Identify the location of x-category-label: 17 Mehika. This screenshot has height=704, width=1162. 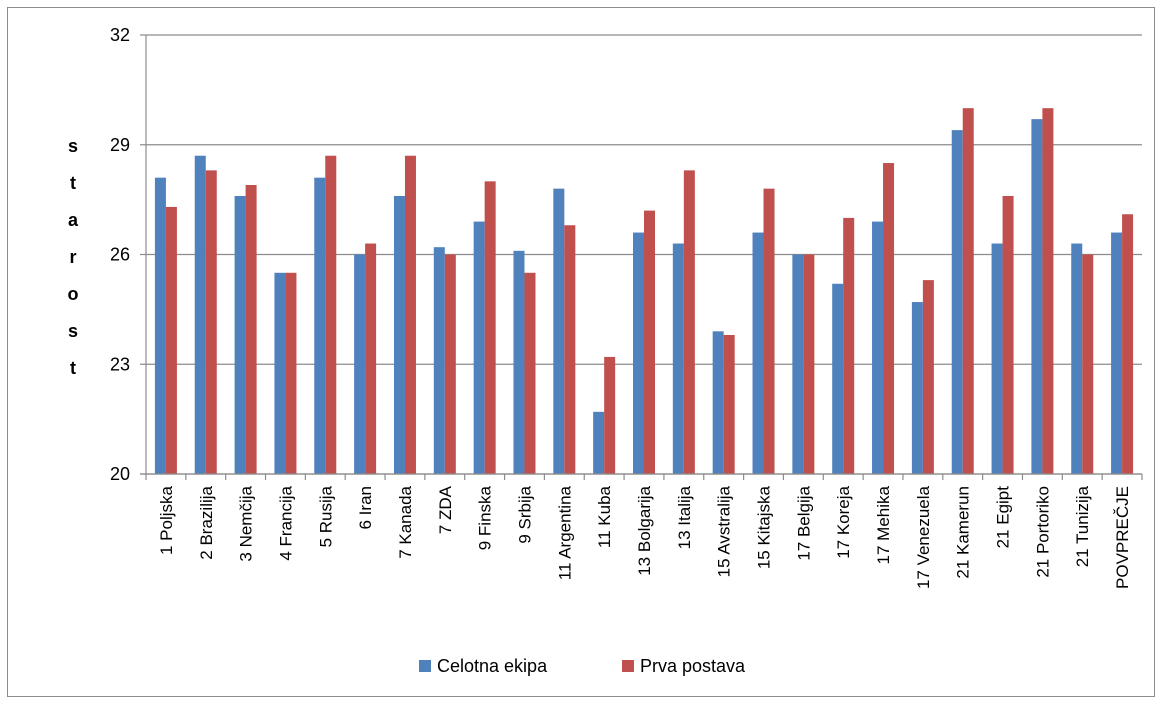
(883, 524).